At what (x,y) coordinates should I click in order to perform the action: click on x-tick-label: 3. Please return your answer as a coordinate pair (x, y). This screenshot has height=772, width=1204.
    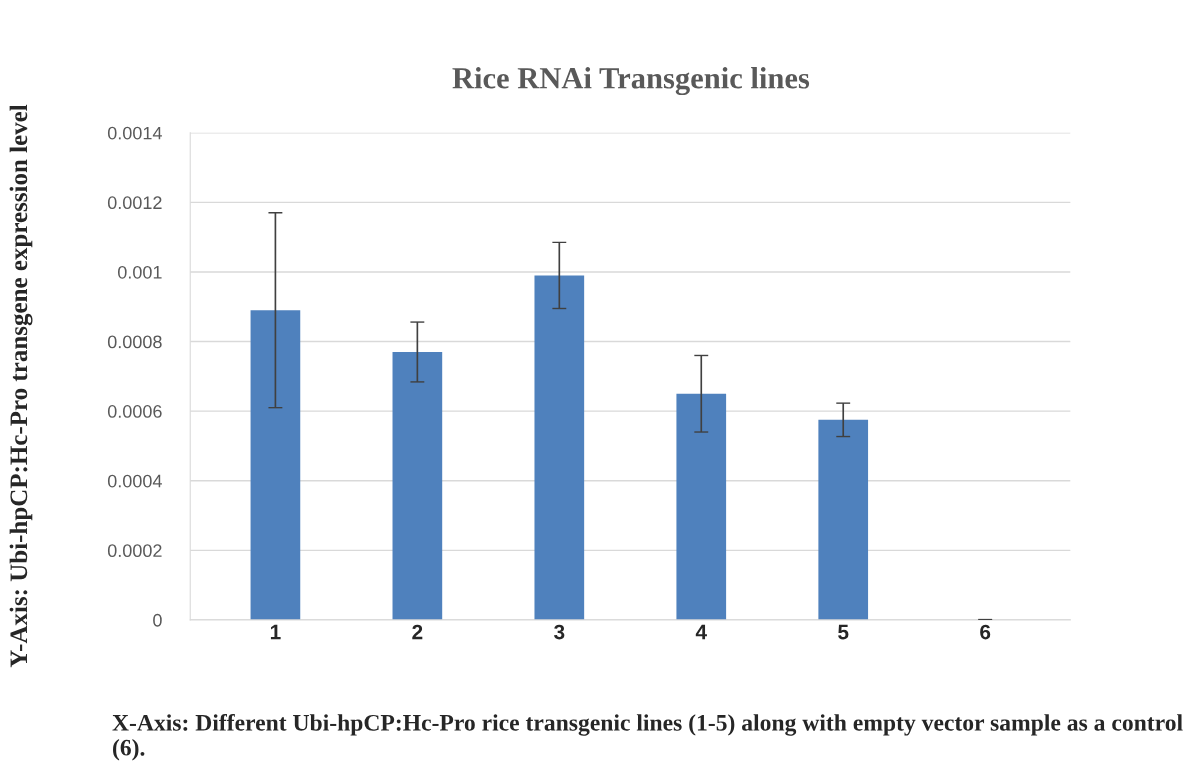
    Looking at the image, I should click on (559, 632).